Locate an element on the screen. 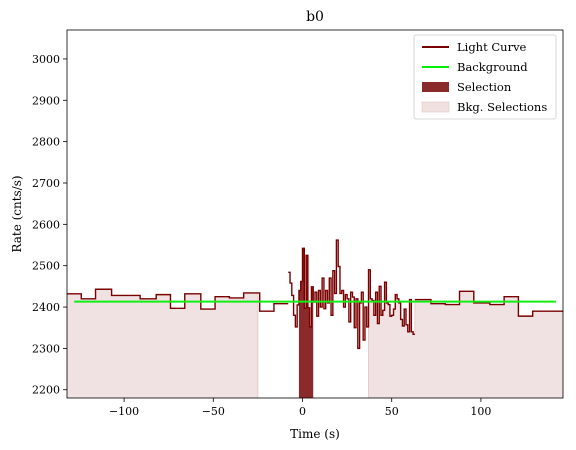 Image resolution: width=576 pixels, height=450 pixels. y-axis-label: Rate (cnts/s) is located at coordinates (17, 213).